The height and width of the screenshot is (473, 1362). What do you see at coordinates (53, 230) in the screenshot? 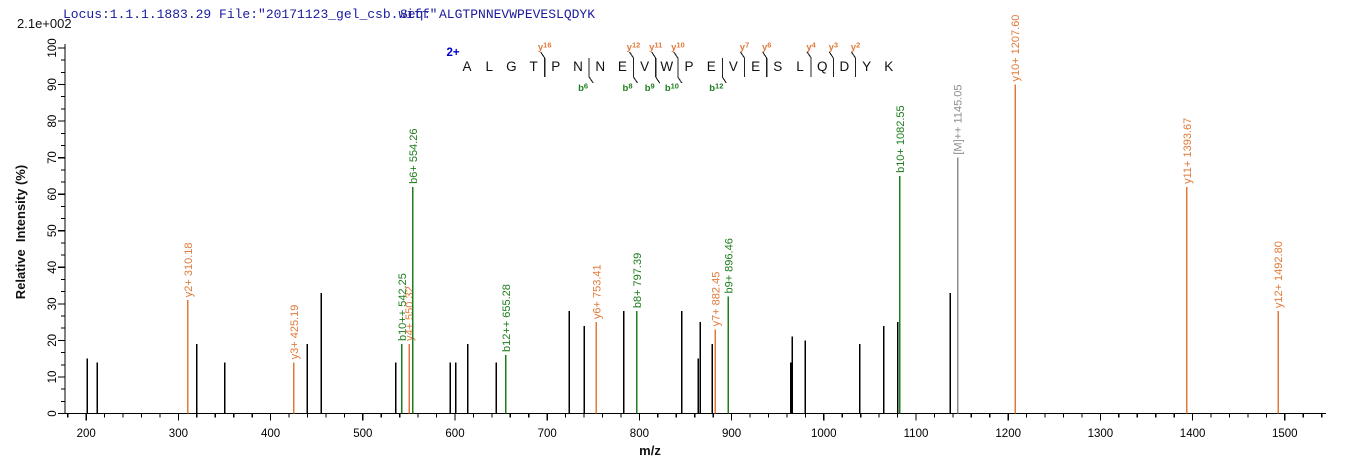
I see `y-tick-label: 50` at bounding box center [53, 230].